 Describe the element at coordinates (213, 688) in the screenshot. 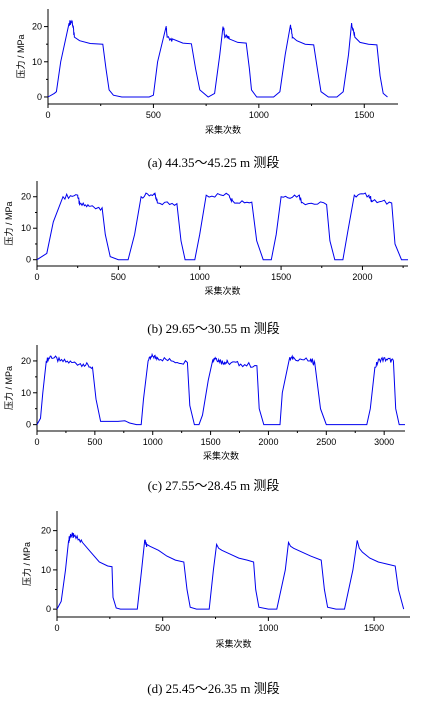

I see `caption-d: (d) 25.45～26.35 m 测段` at that location.